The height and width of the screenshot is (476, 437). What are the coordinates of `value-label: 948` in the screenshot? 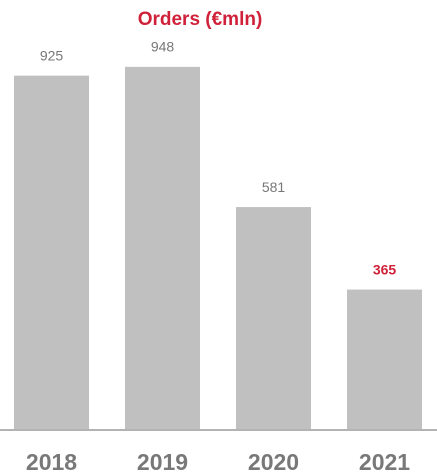 It's located at (163, 47).